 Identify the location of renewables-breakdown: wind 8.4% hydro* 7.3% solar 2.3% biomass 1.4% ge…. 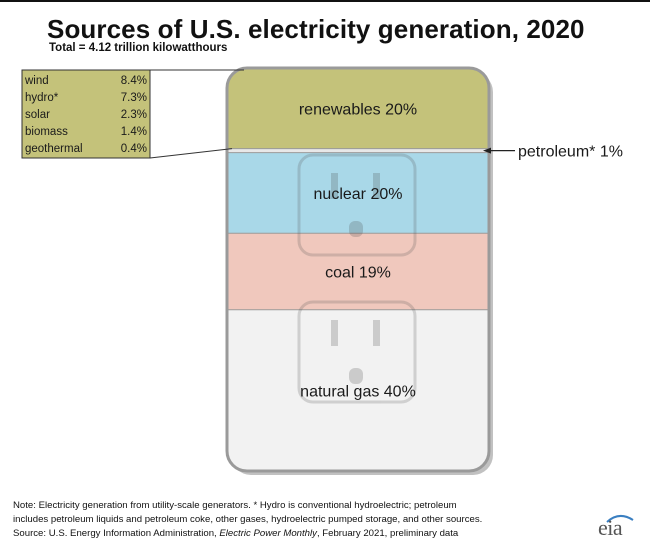
(132, 114).